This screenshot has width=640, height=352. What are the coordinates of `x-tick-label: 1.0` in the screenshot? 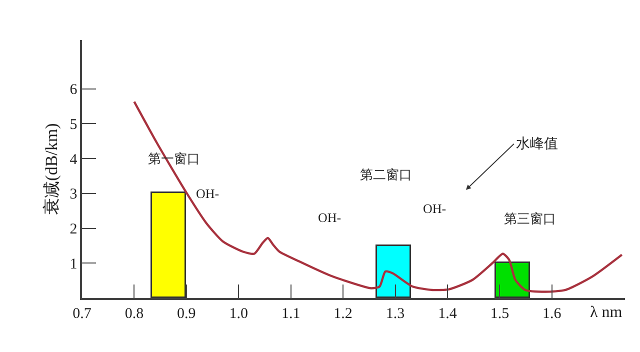 It's located at (238, 314).